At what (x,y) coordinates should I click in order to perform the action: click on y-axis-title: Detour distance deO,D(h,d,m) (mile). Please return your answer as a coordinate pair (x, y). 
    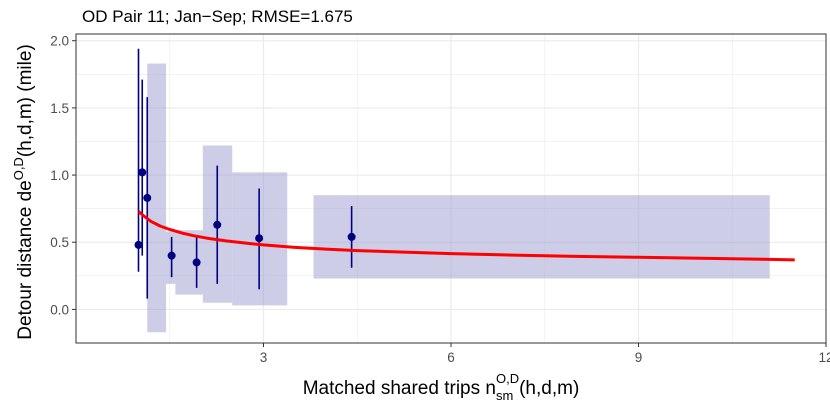
    Looking at the image, I should click on (23, 192).